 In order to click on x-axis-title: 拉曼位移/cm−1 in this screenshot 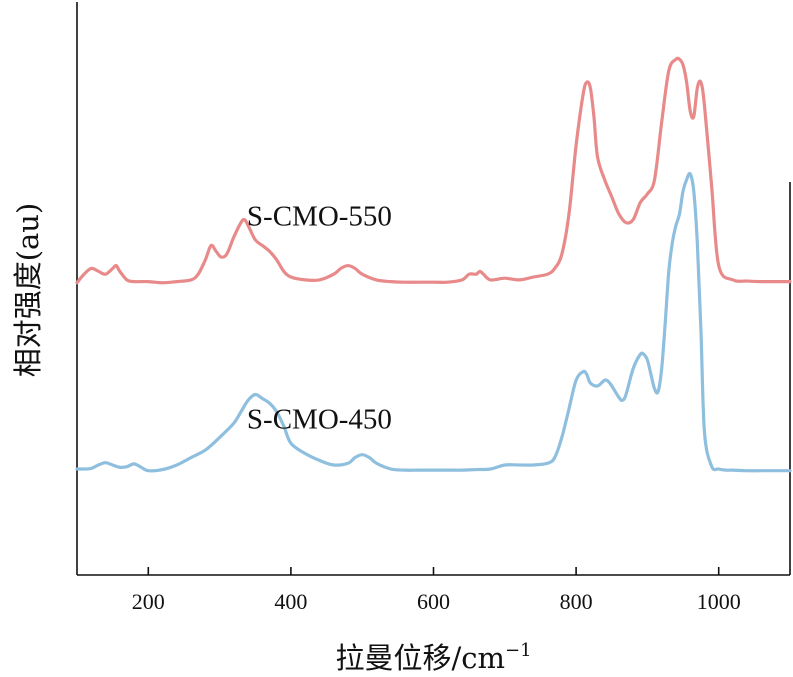, I will do `click(433, 657)`.